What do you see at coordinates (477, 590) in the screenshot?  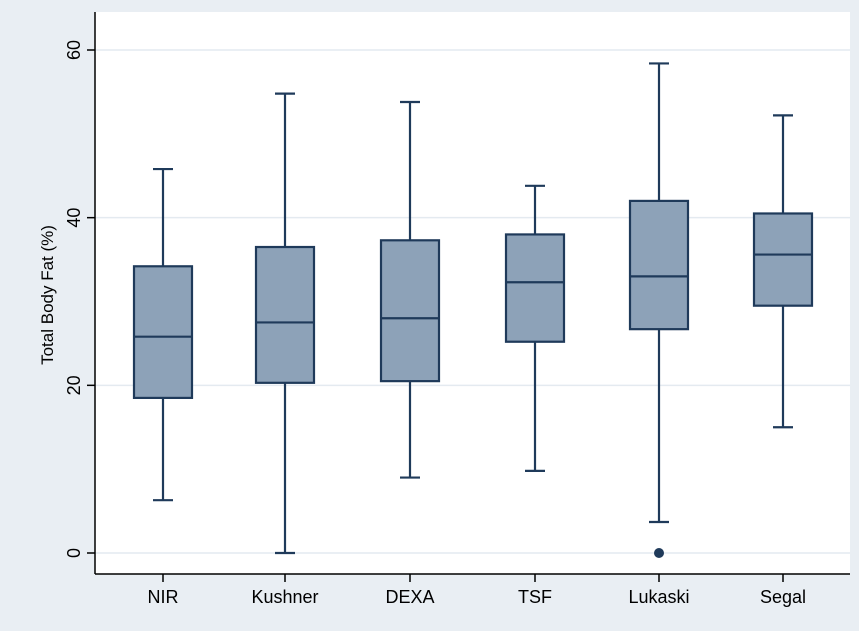 I see `x-labels-group: NIR Kushner DEXA TSF Lukaski Segal` at bounding box center [477, 590].